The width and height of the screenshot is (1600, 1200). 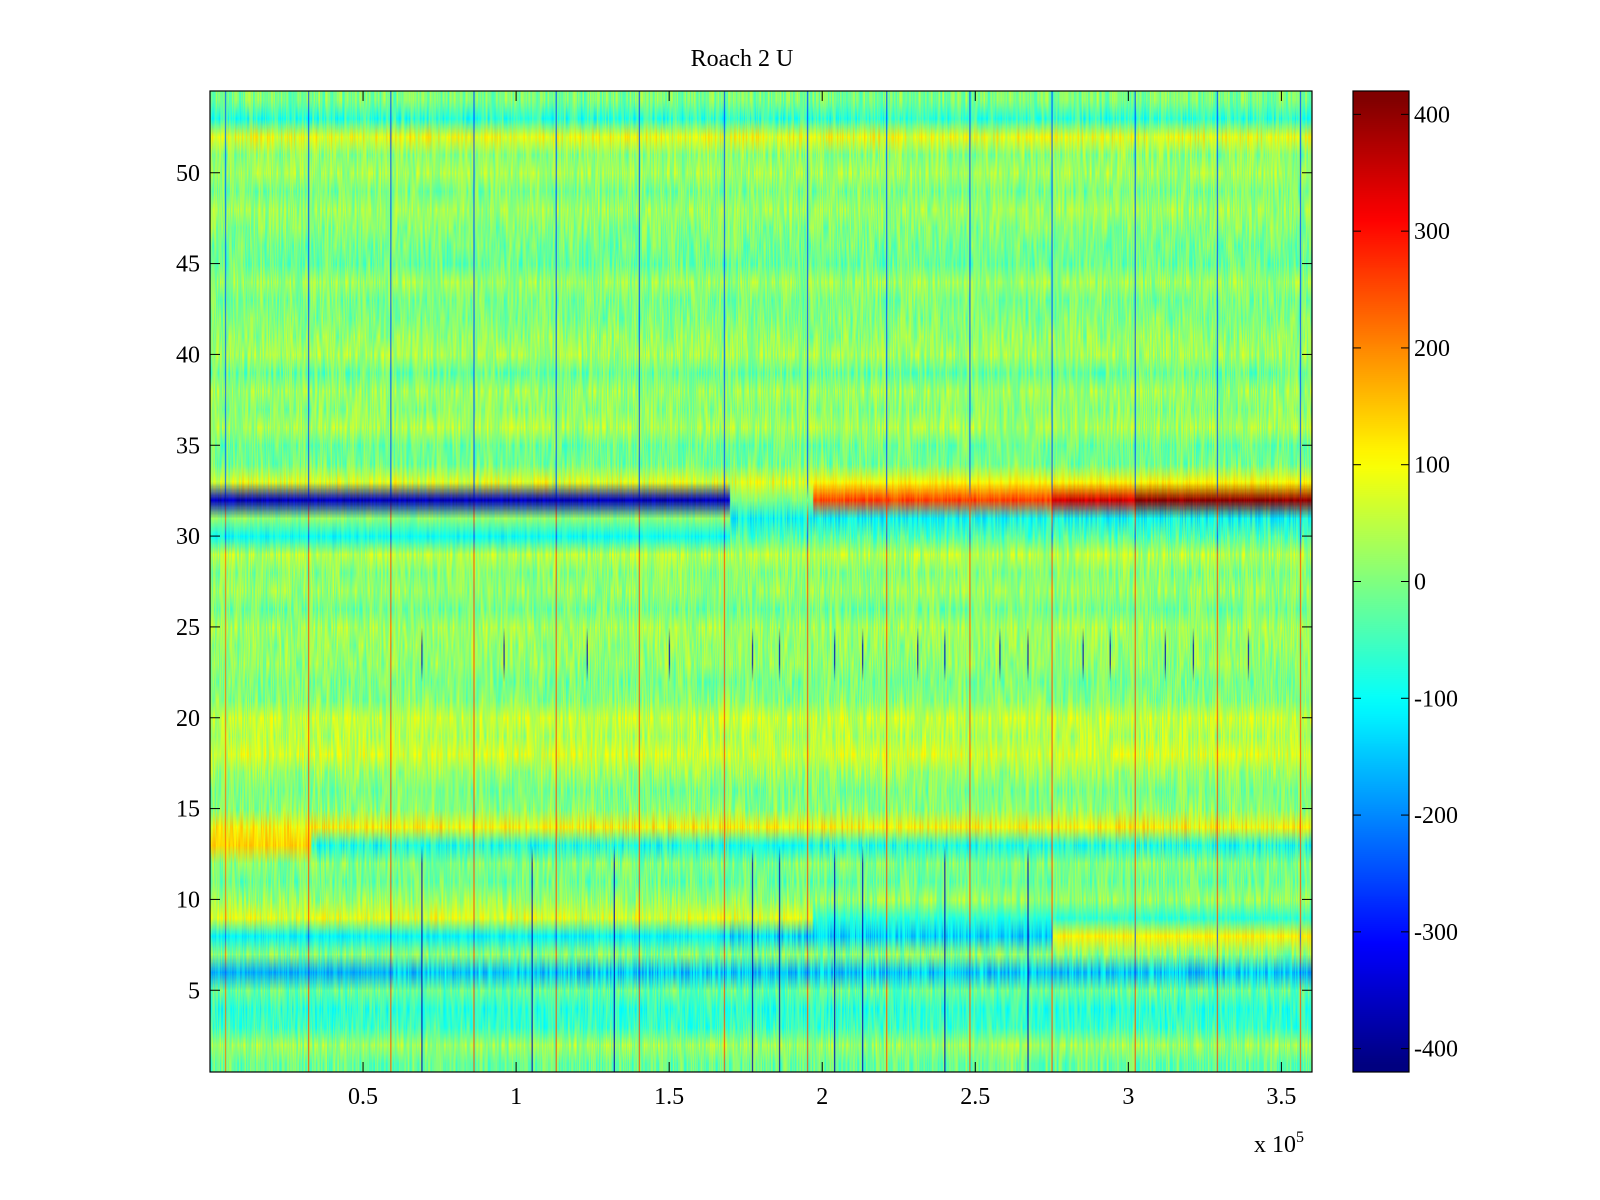 I want to click on colorbar-gradient, so click(x=1381, y=581).